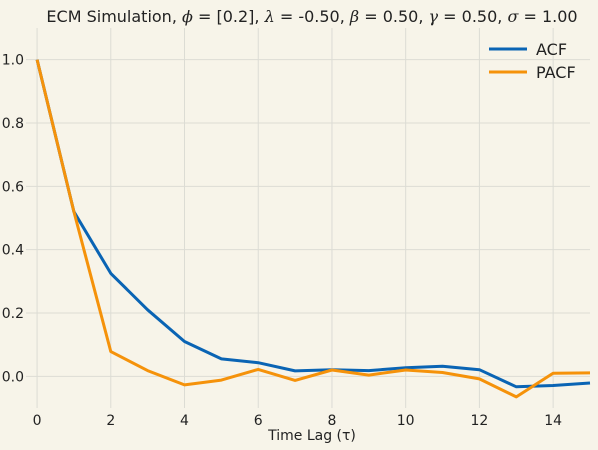 The height and width of the screenshot is (450, 598). Describe the element at coordinates (184, 421) in the screenshot. I see `x-tick-label: 4` at that location.